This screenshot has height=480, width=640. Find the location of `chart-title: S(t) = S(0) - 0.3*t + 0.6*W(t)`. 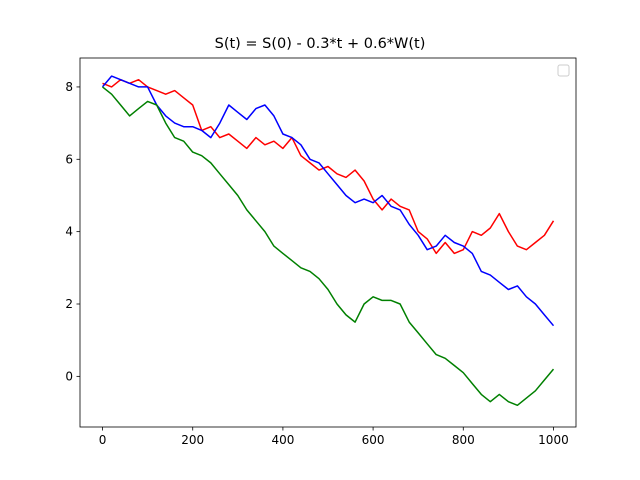

chart-title: S(t) = S(0) - 0.3*t + 0.6*W(t) is located at coordinates (320, 44).